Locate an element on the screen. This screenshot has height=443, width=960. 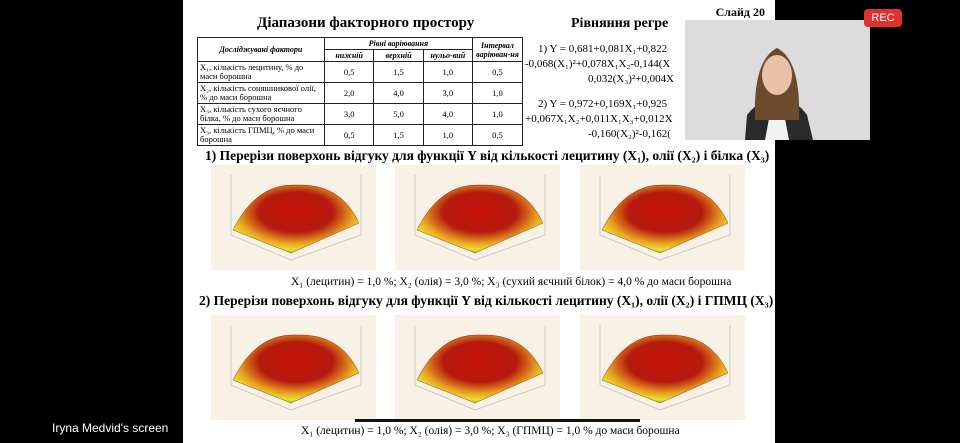
webcam-video is located at coordinates (777, 80).